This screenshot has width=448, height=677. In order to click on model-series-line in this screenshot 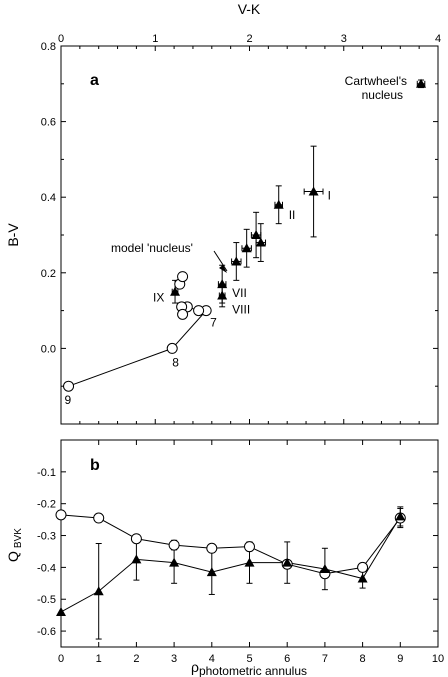, I will do `click(230, 544)`.